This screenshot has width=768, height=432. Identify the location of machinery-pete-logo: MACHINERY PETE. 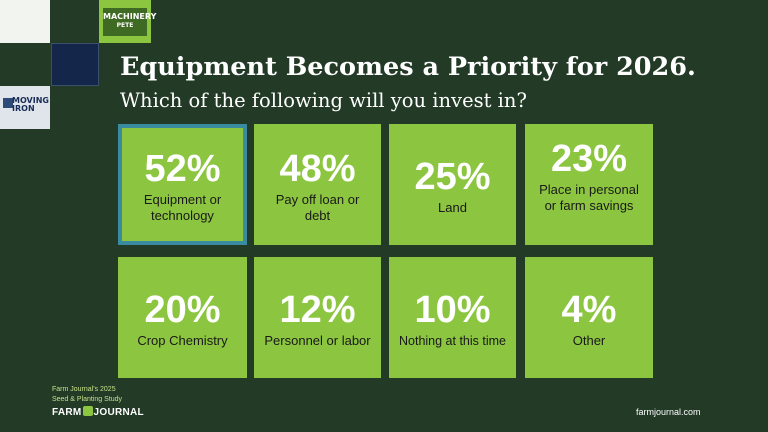
(128, 21).